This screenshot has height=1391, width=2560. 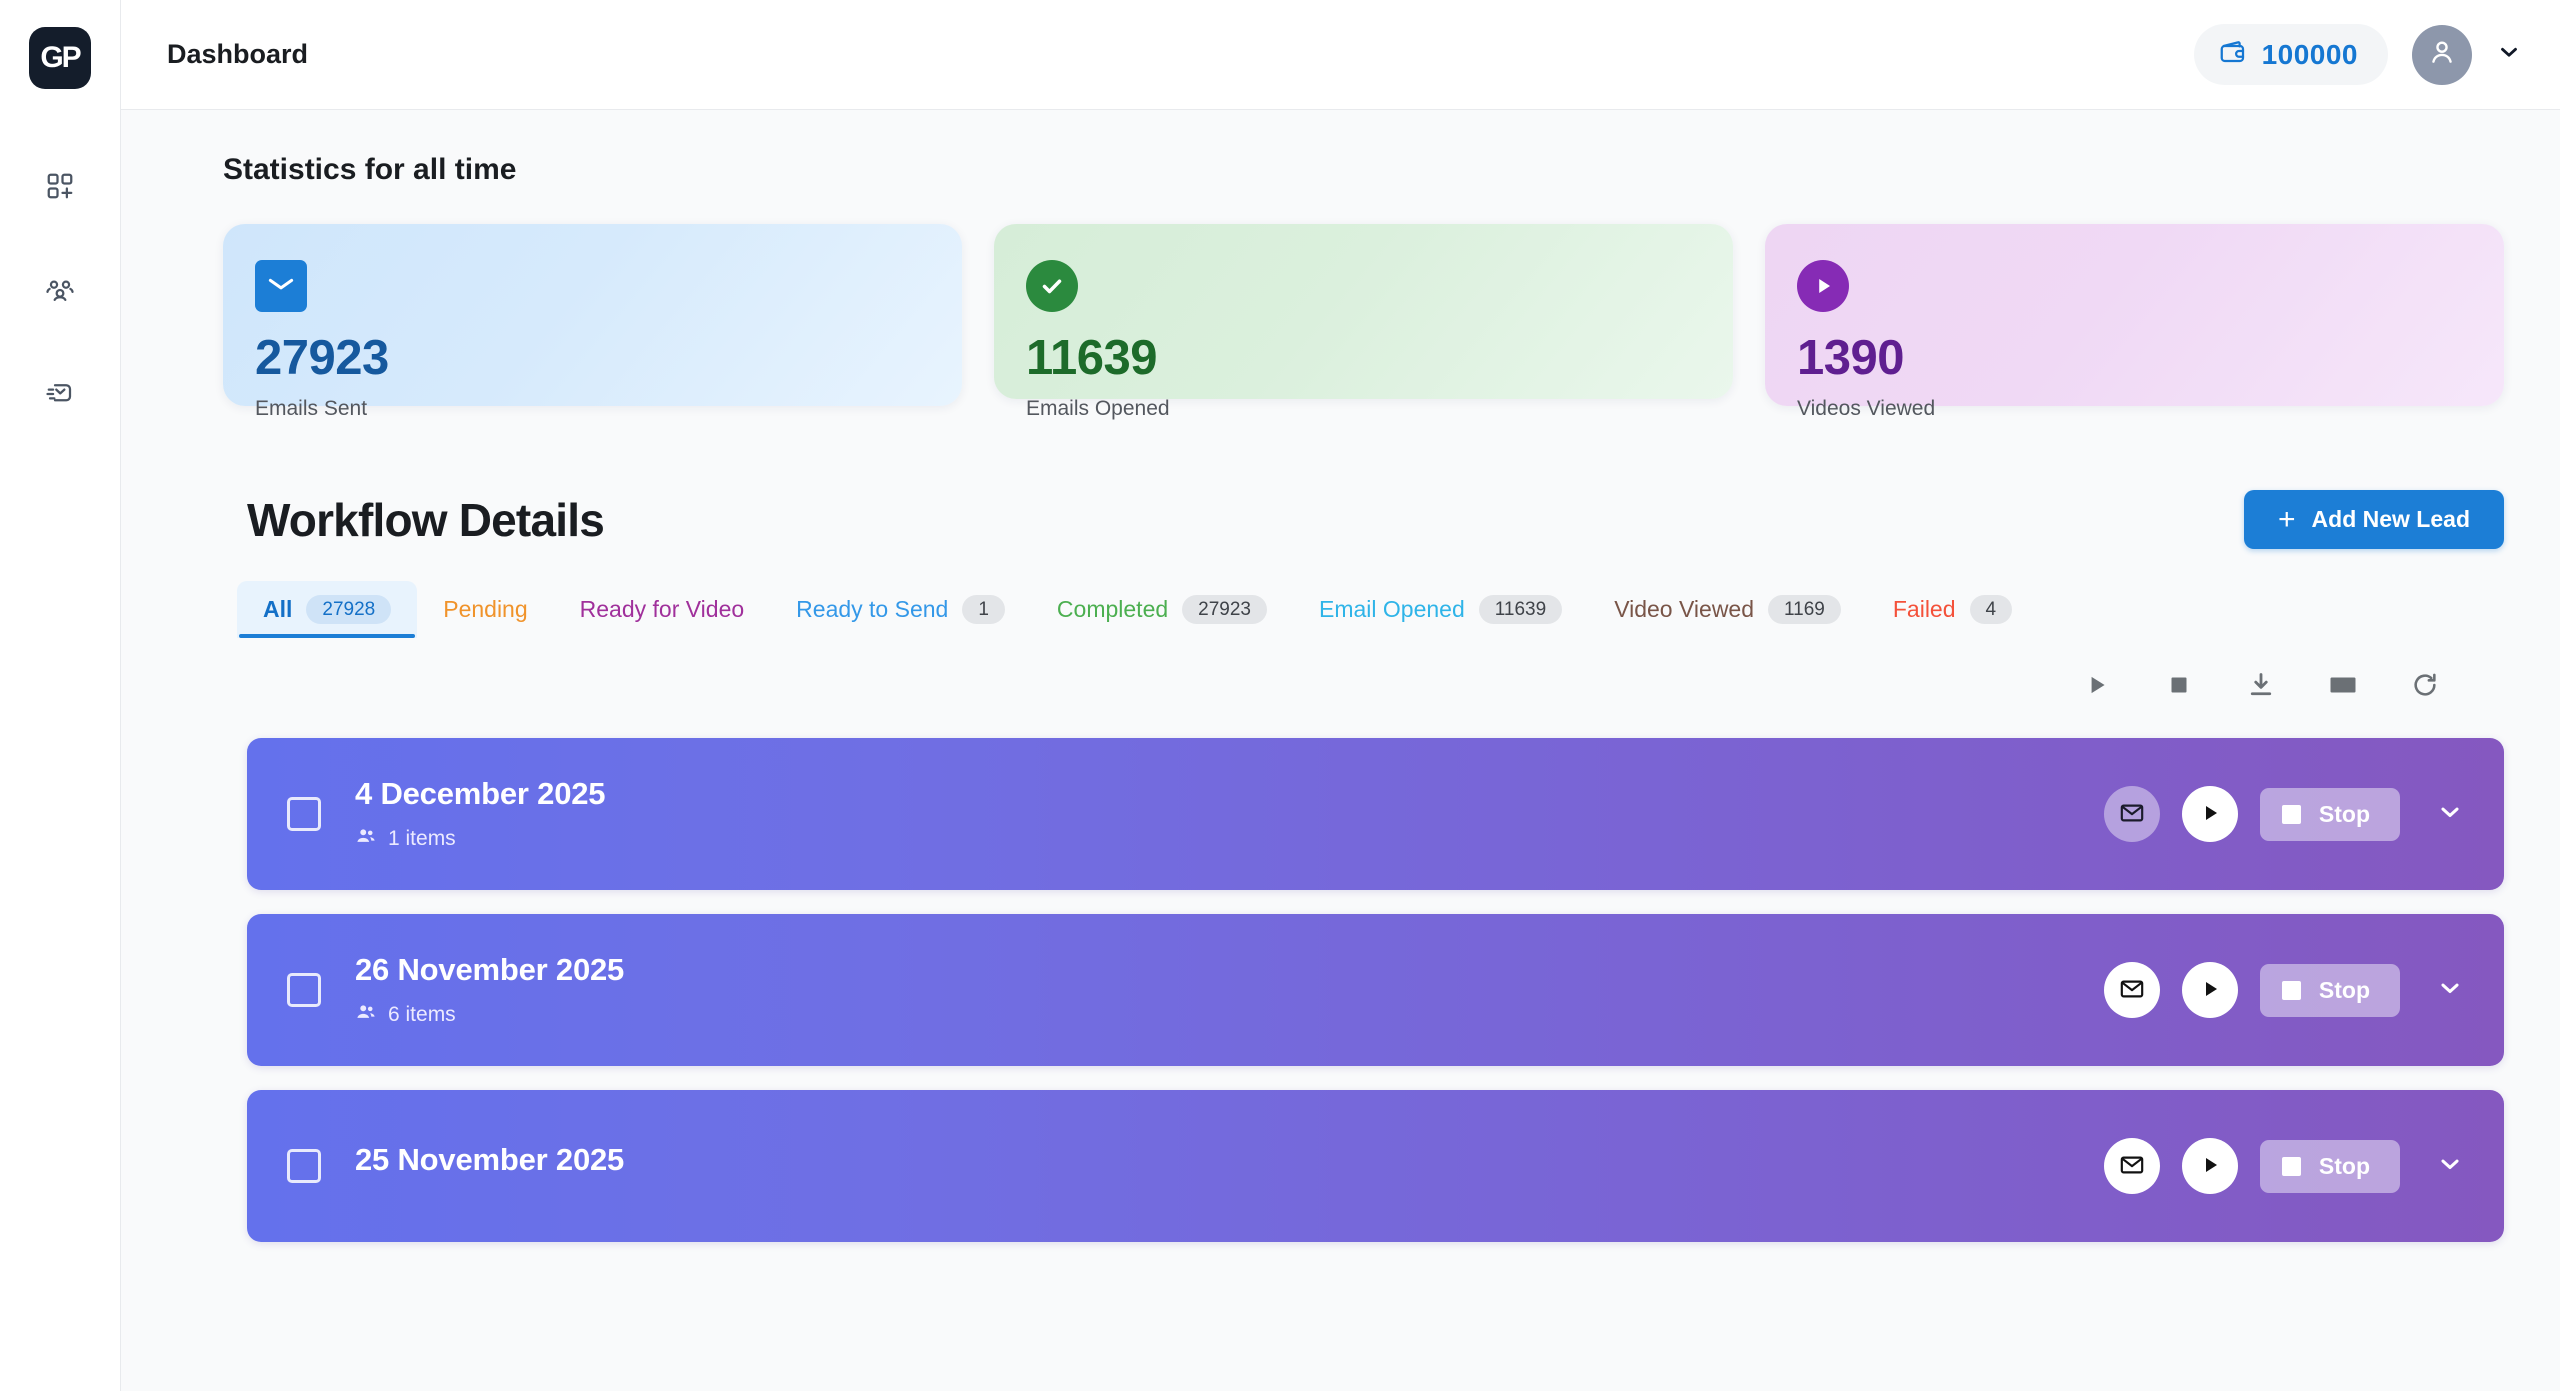 What do you see at coordinates (2287, 519) in the screenshot?
I see `plus-icon: +` at bounding box center [2287, 519].